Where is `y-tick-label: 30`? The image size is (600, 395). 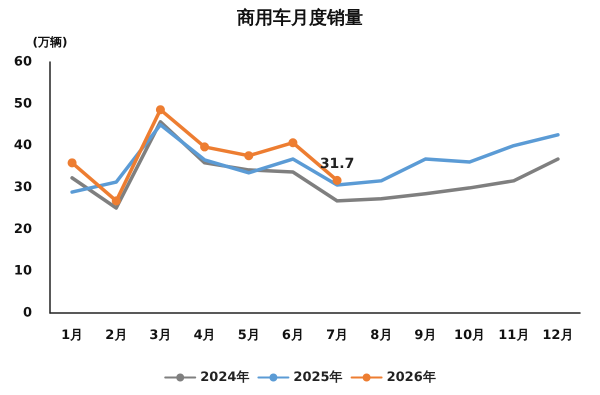 y-tick-label: 30 is located at coordinates (23, 187).